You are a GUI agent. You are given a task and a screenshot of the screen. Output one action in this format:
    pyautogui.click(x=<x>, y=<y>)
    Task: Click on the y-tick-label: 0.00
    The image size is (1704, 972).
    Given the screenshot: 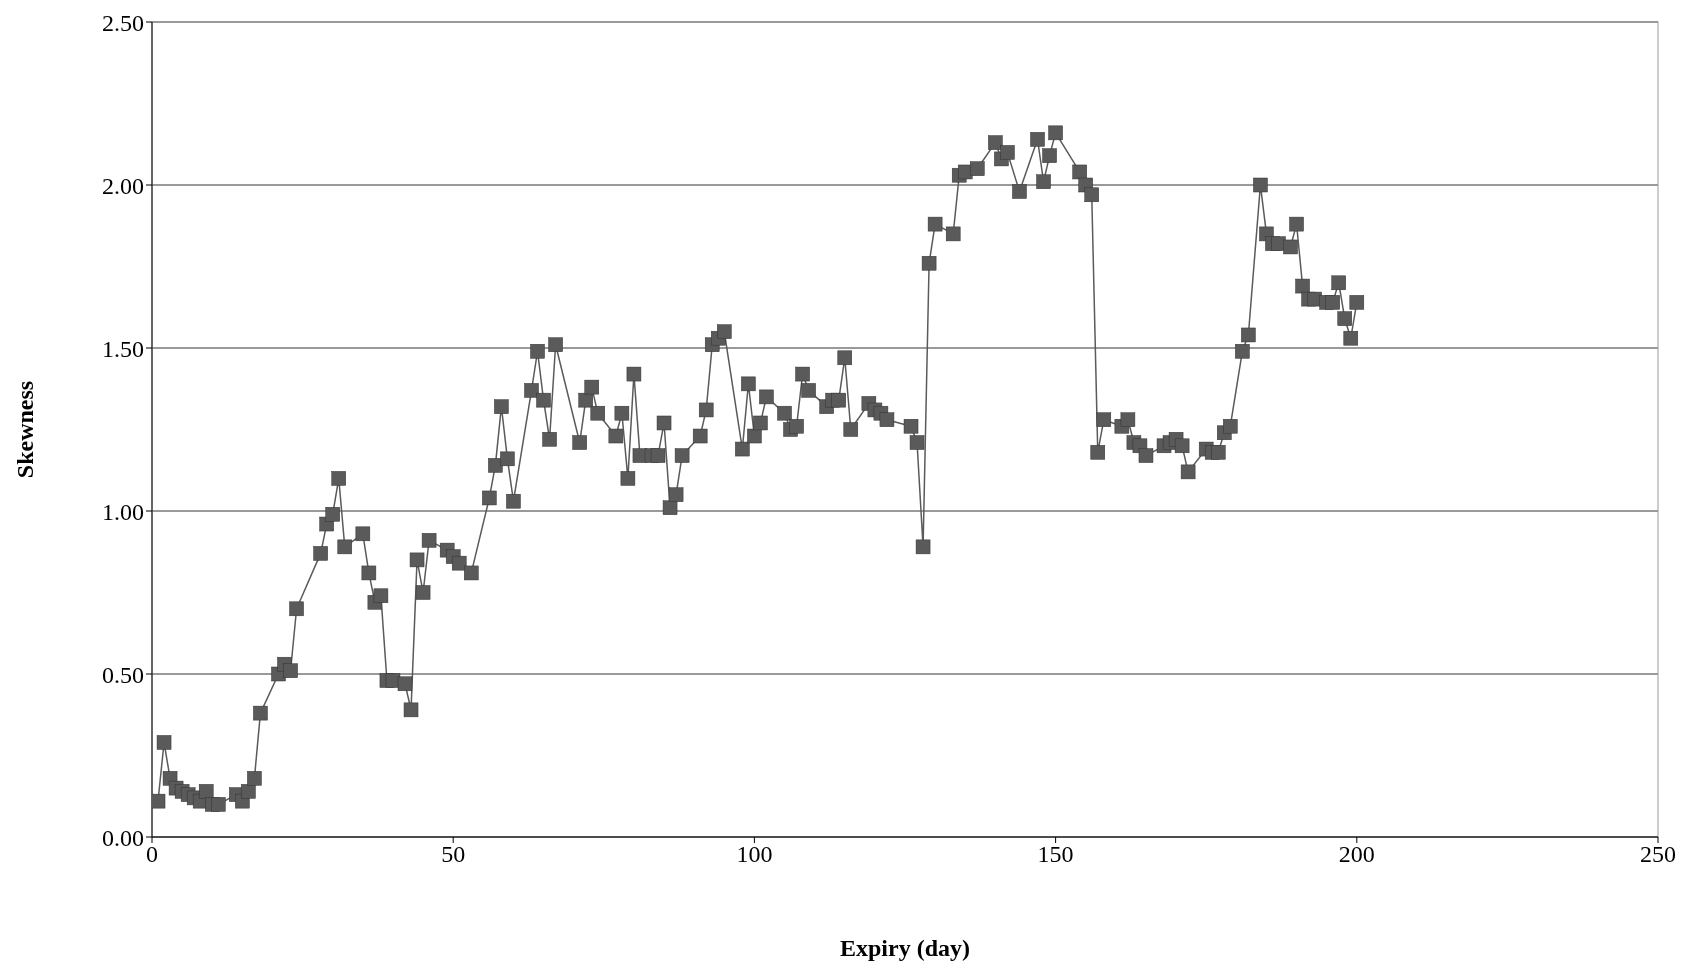 What is the action you would take?
    pyautogui.click(x=123, y=837)
    